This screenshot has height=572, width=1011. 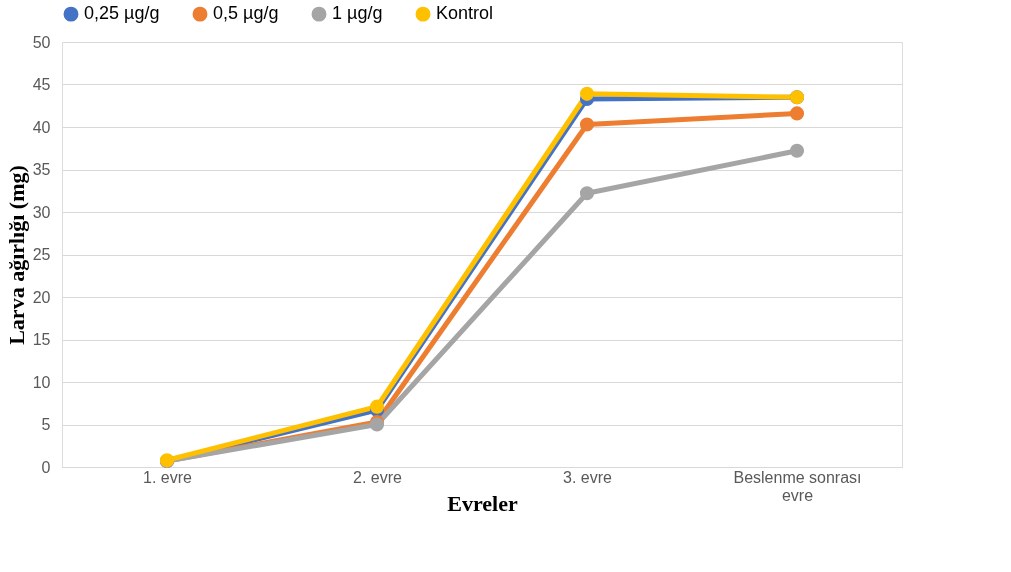 I want to click on x-tick-label: 3. evre, so click(x=588, y=477).